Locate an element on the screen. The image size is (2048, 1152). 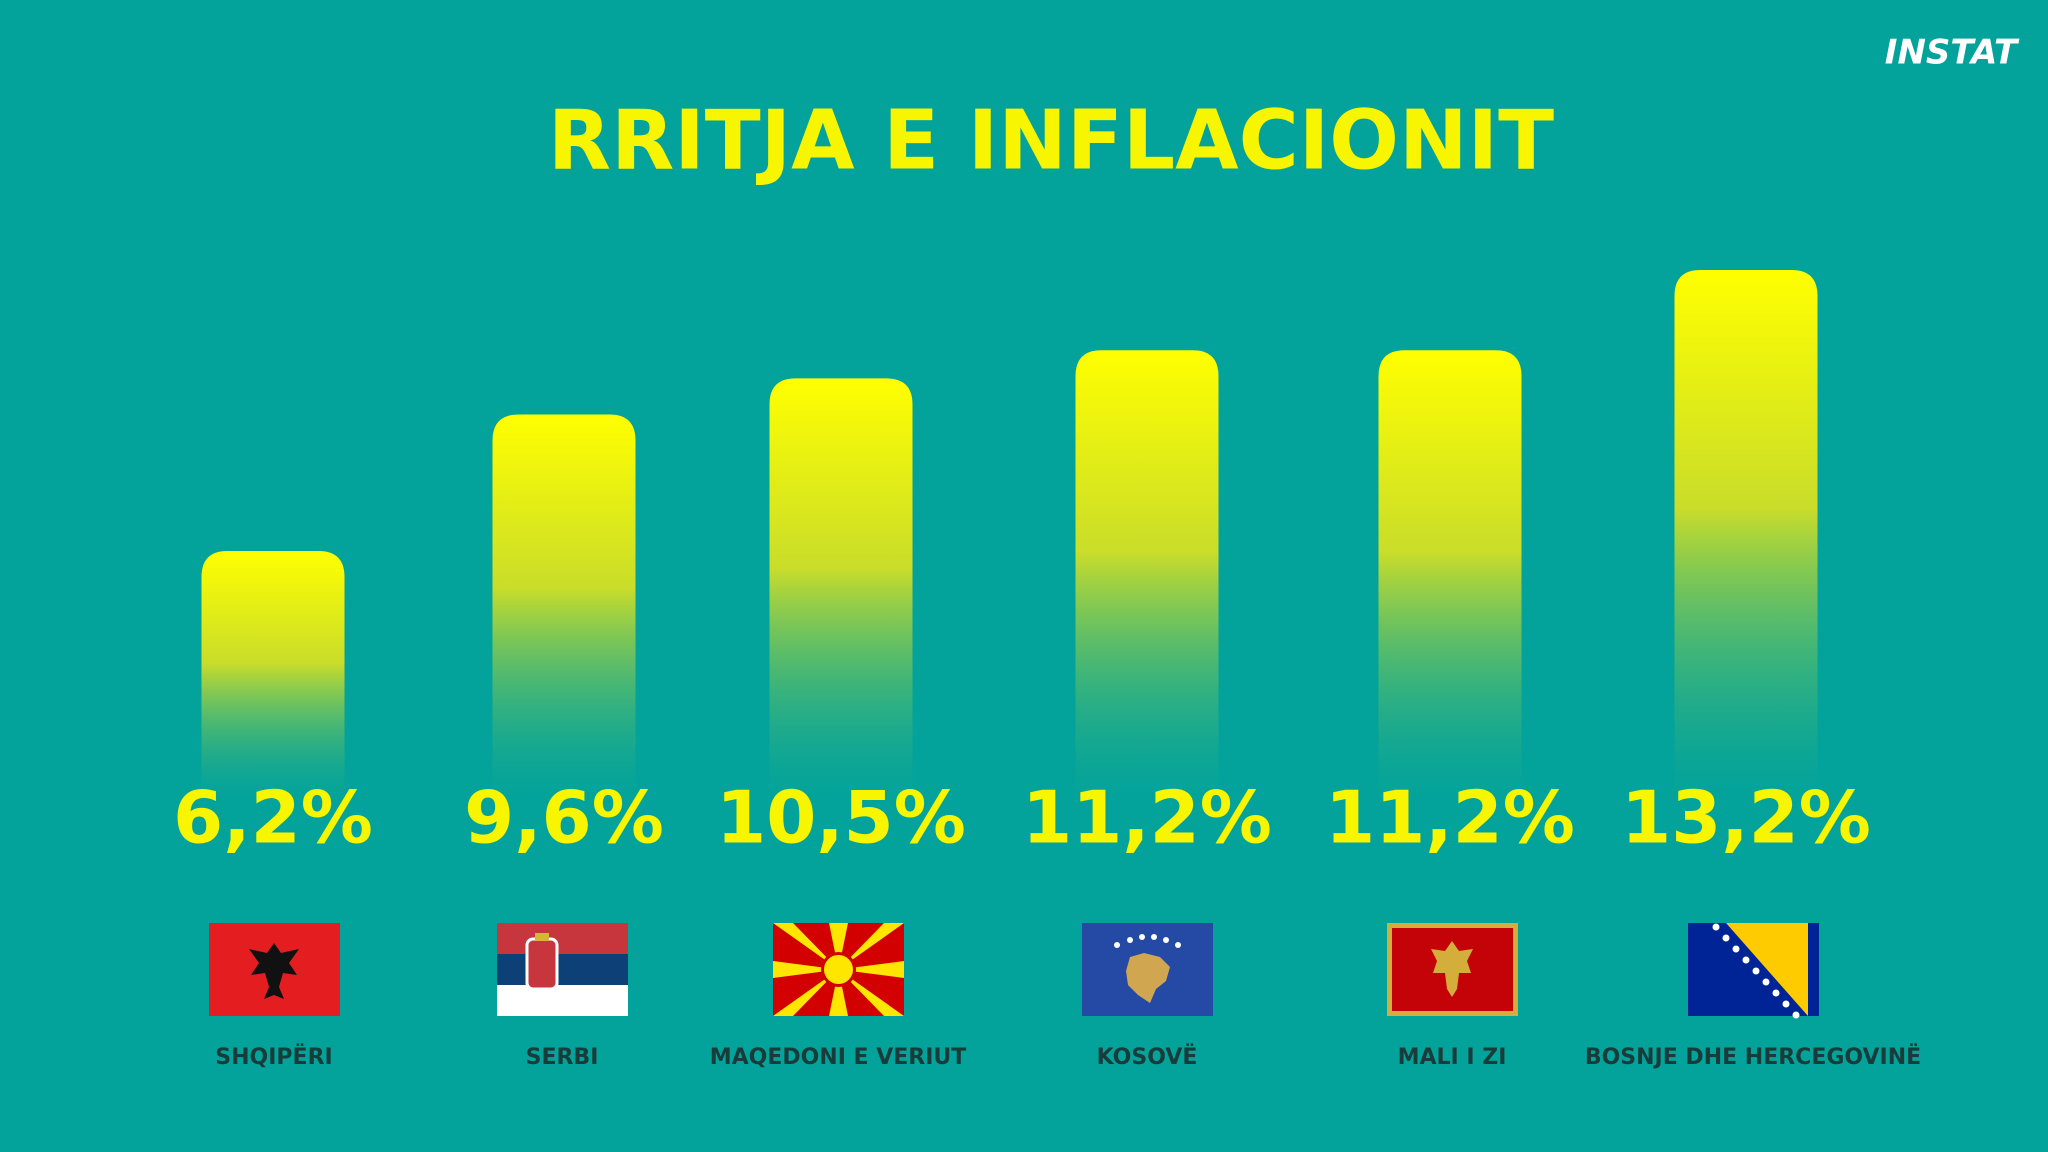
category-label: MAQEDONI E VERIUT is located at coordinates (838, 1057).